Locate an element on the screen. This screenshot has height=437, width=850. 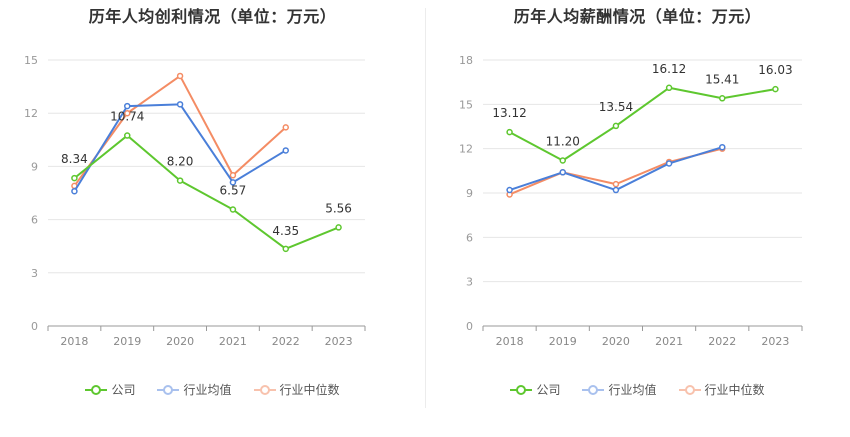
data-label: 13.12 is located at coordinates (509, 113).